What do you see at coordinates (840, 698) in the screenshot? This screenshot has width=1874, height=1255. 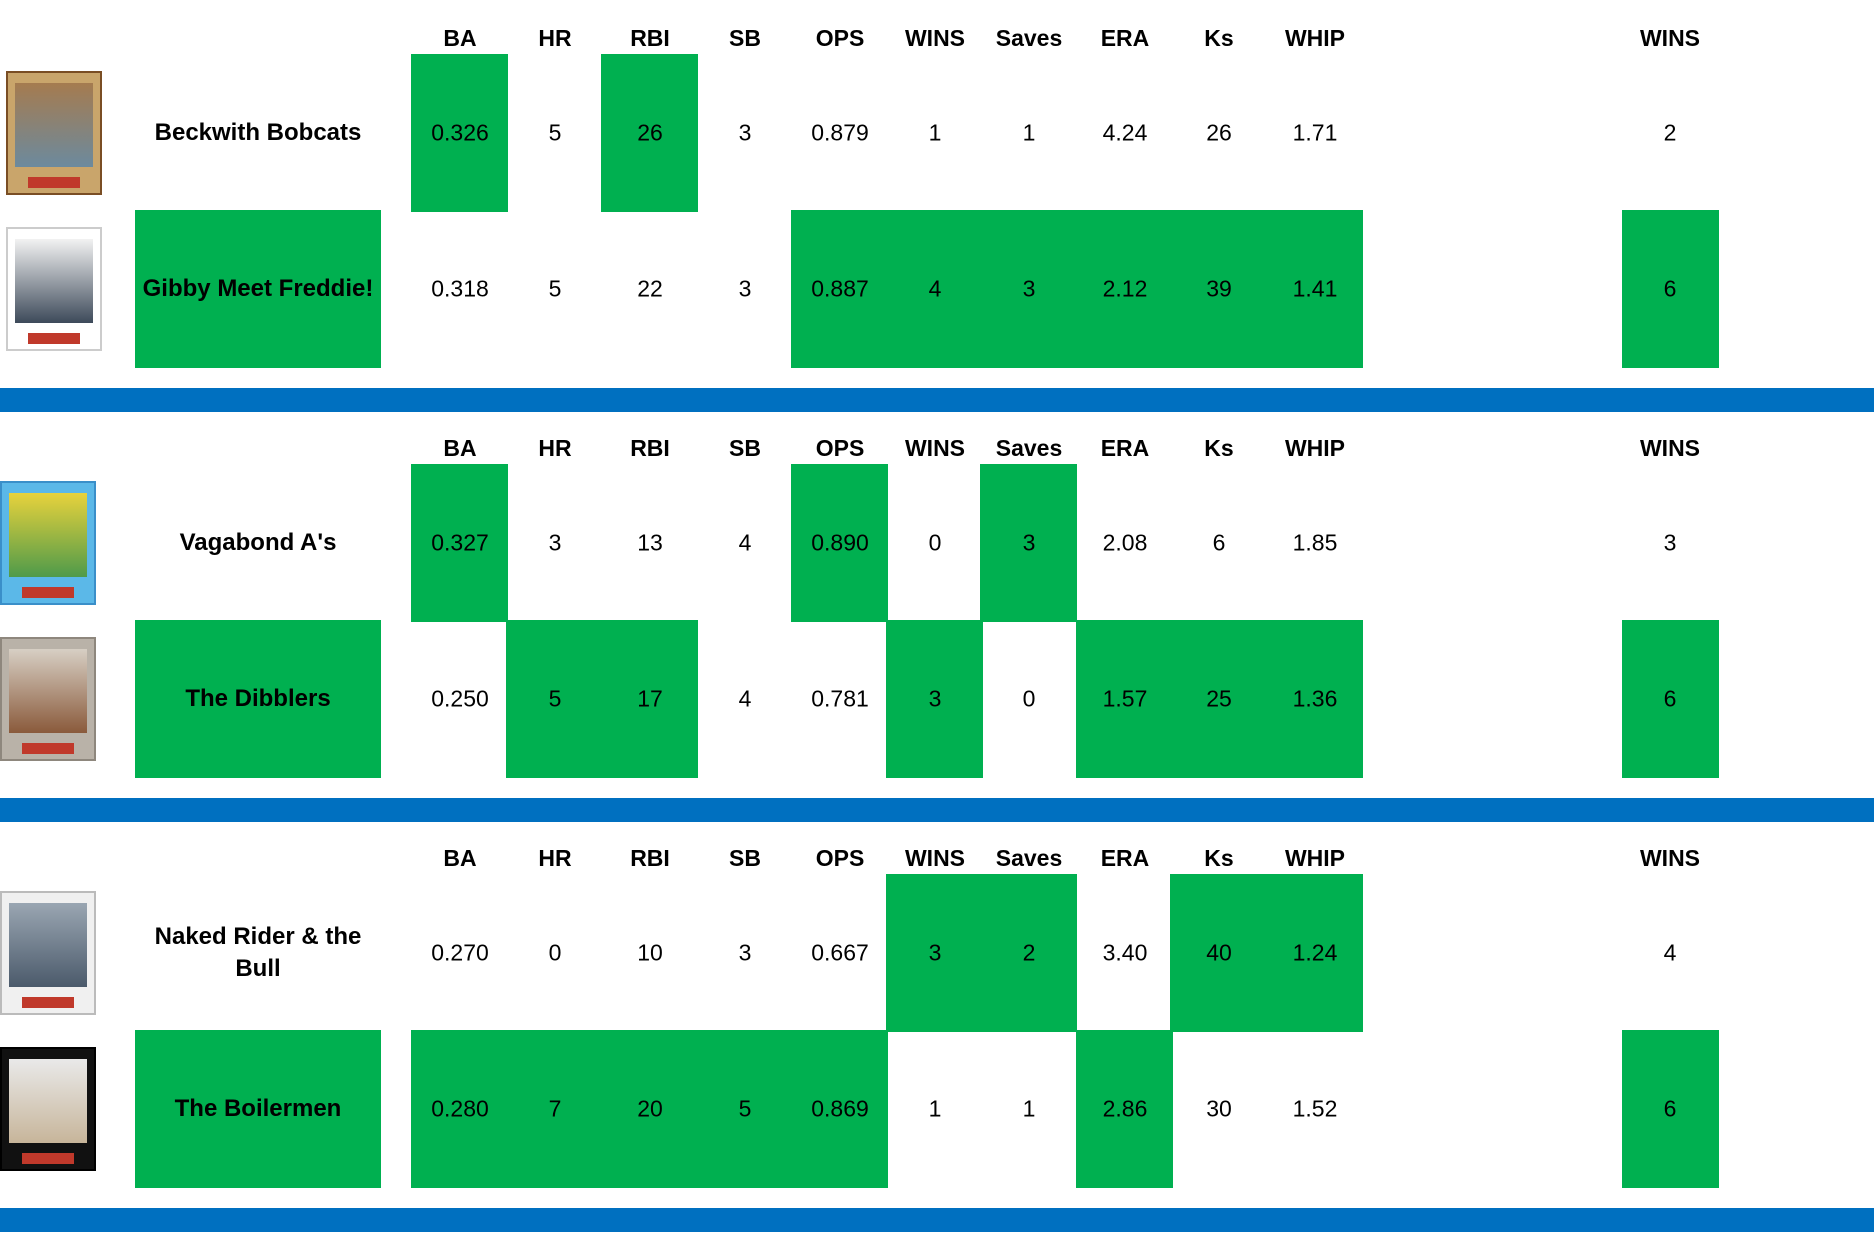 I see `stat-value: 0.781` at bounding box center [840, 698].